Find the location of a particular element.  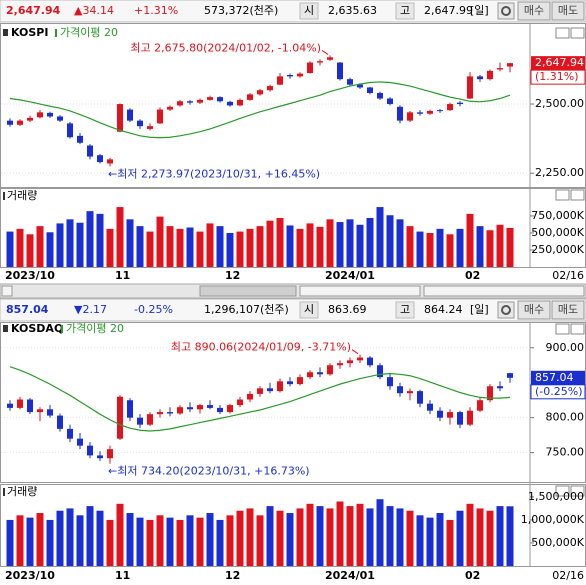

volume-icon is located at coordinates (4, 492).